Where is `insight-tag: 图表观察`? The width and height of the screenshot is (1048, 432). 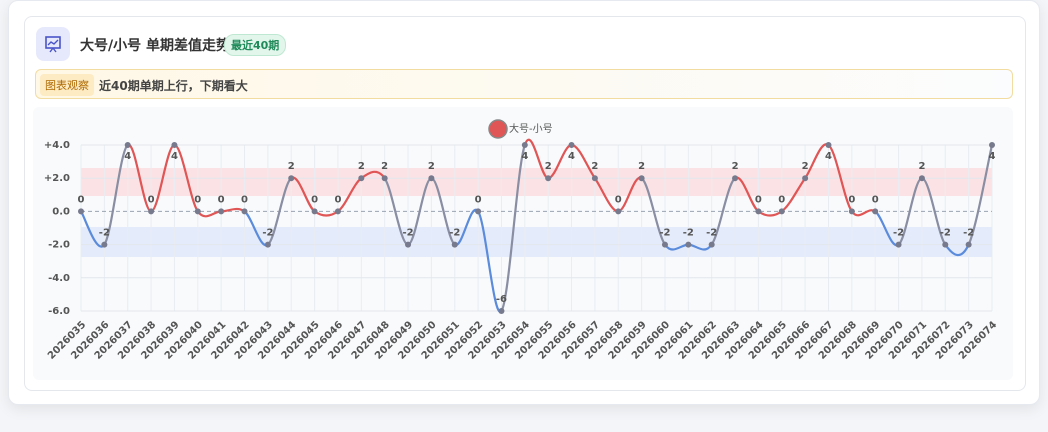
insight-tag: 图表观察 is located at coordinates (67, 85).